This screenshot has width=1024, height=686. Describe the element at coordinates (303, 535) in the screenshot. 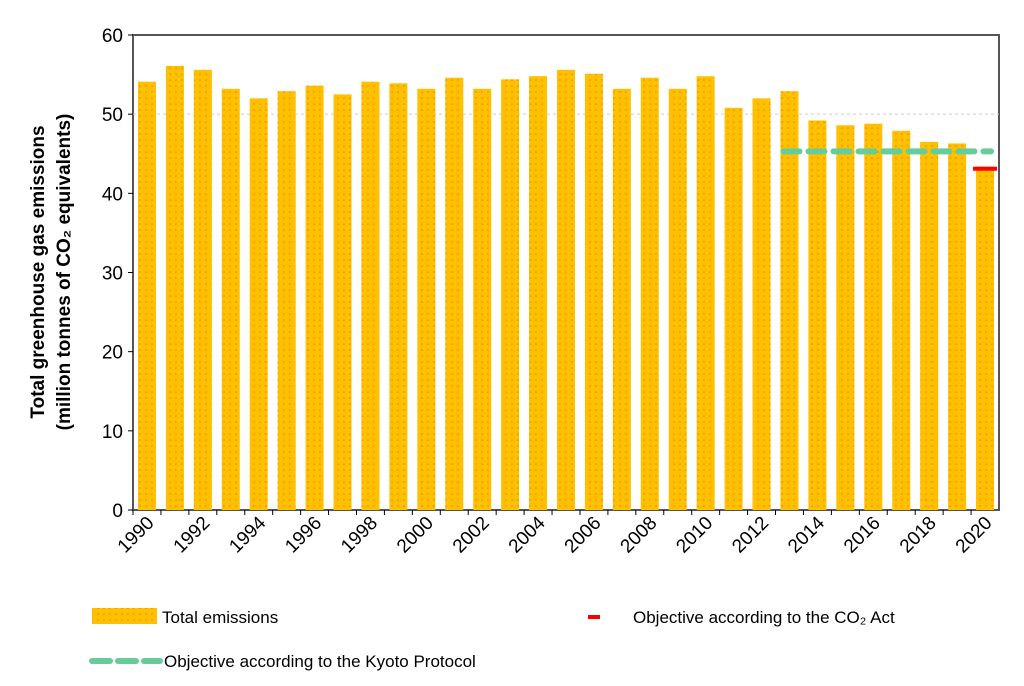

I see `x-tick-label: 1996` at that location.